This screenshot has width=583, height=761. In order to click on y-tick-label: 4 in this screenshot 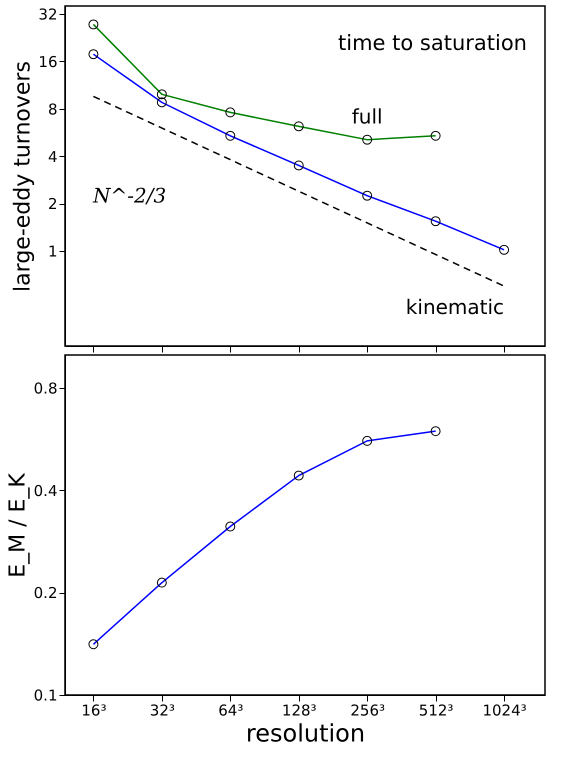, I will do `click(53, 157)`.